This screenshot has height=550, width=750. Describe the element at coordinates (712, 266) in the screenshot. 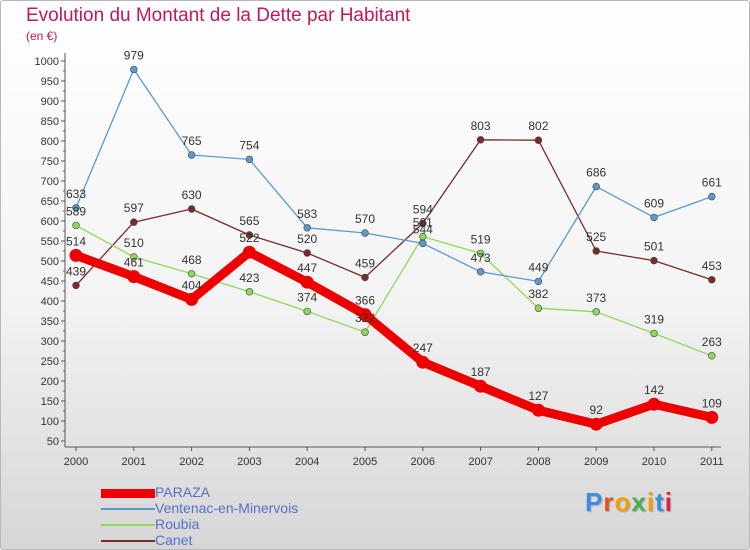

I see `data-label: 453` at that location.